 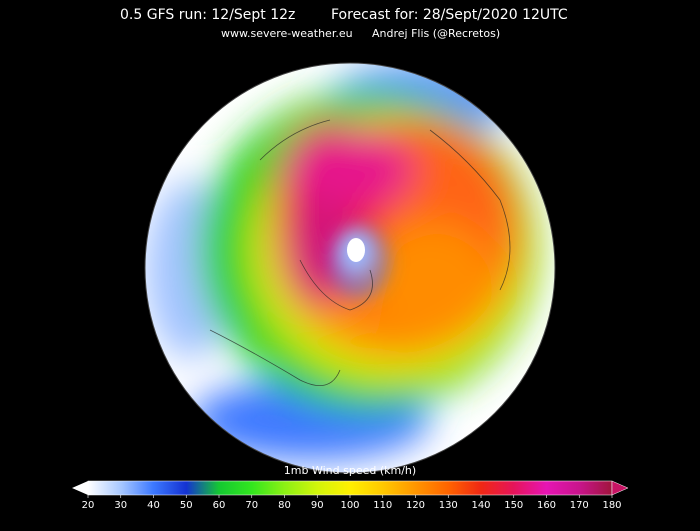 What do you see at coordinates (513, 505) in the screenshot?
I see `colorbar-tick-label: 150` at bounding box center [513, 505].